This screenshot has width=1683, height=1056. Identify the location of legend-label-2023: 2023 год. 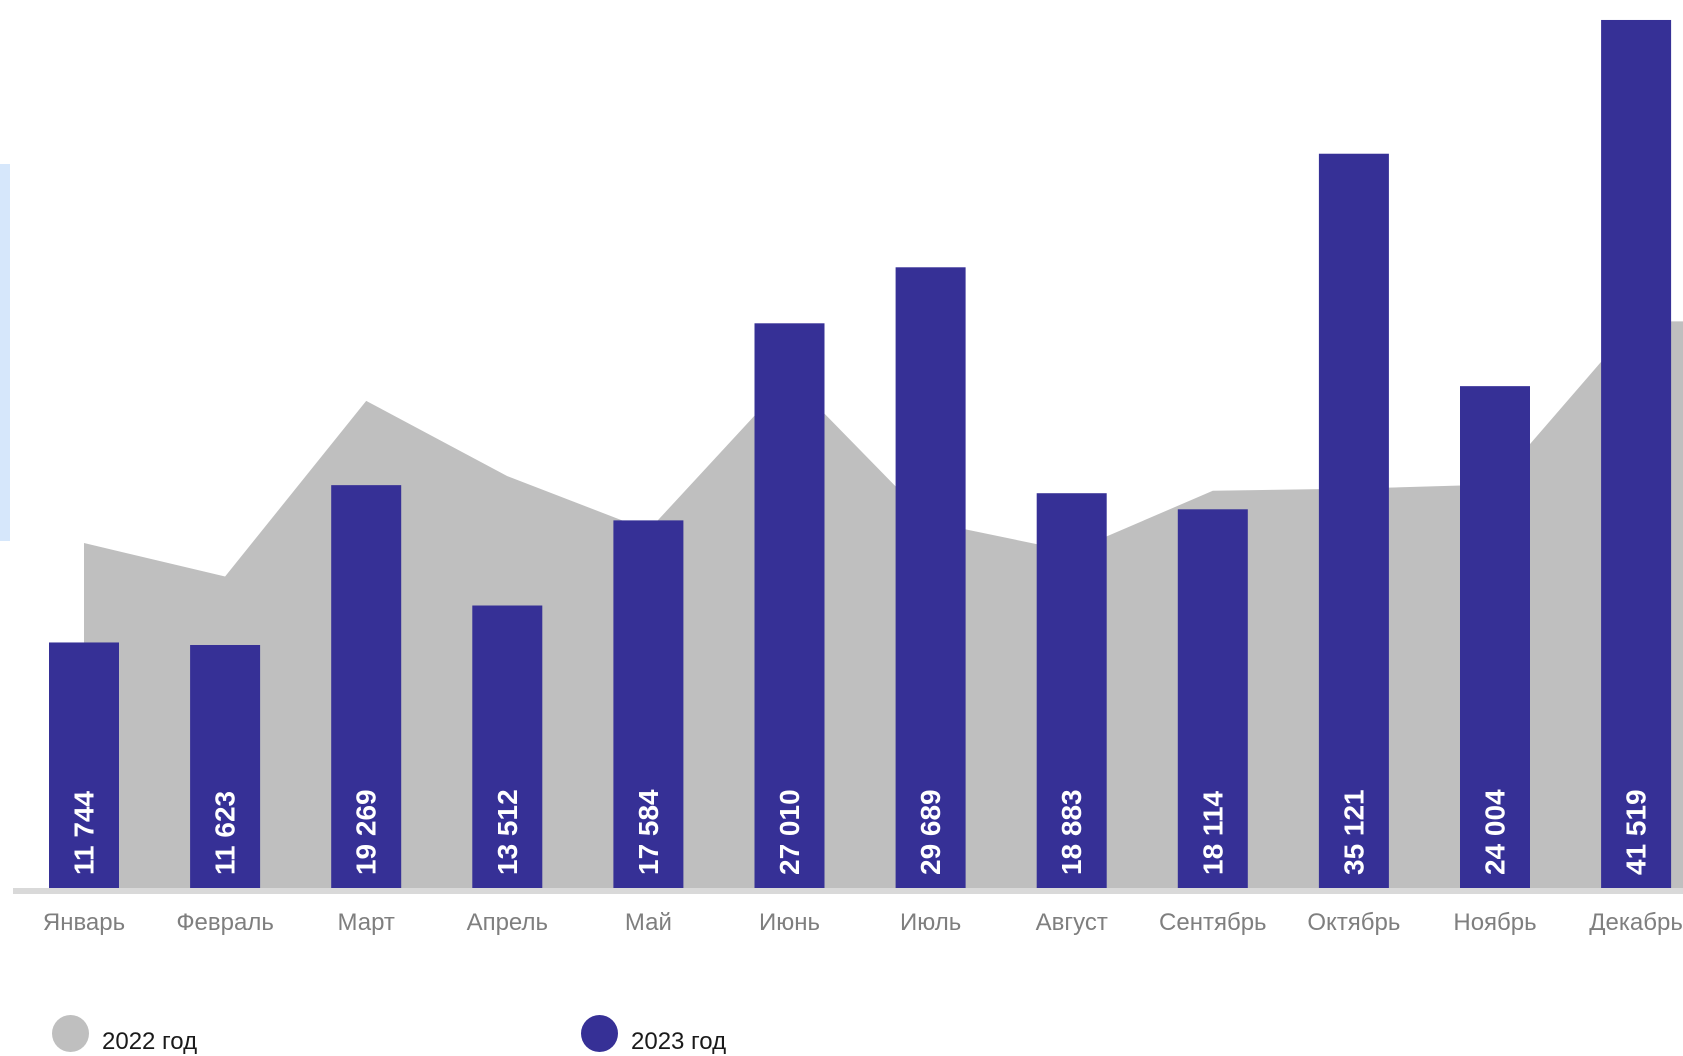
(679, 1041).